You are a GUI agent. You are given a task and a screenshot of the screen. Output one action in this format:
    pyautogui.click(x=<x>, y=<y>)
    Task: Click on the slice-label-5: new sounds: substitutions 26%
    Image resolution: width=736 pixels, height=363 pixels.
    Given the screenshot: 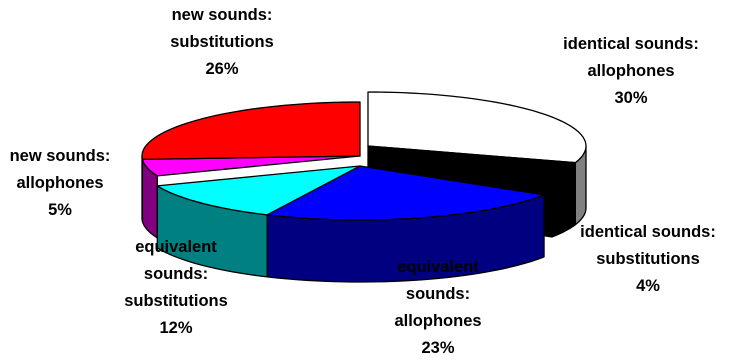 What is the action you would take?
    pyautogui.click(x=222, y=42)
    